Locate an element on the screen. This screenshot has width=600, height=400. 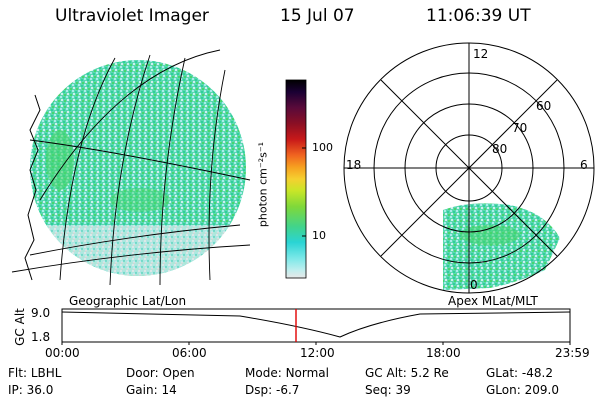
mlt-label-18: 18 is located at coordinates (354, 165).